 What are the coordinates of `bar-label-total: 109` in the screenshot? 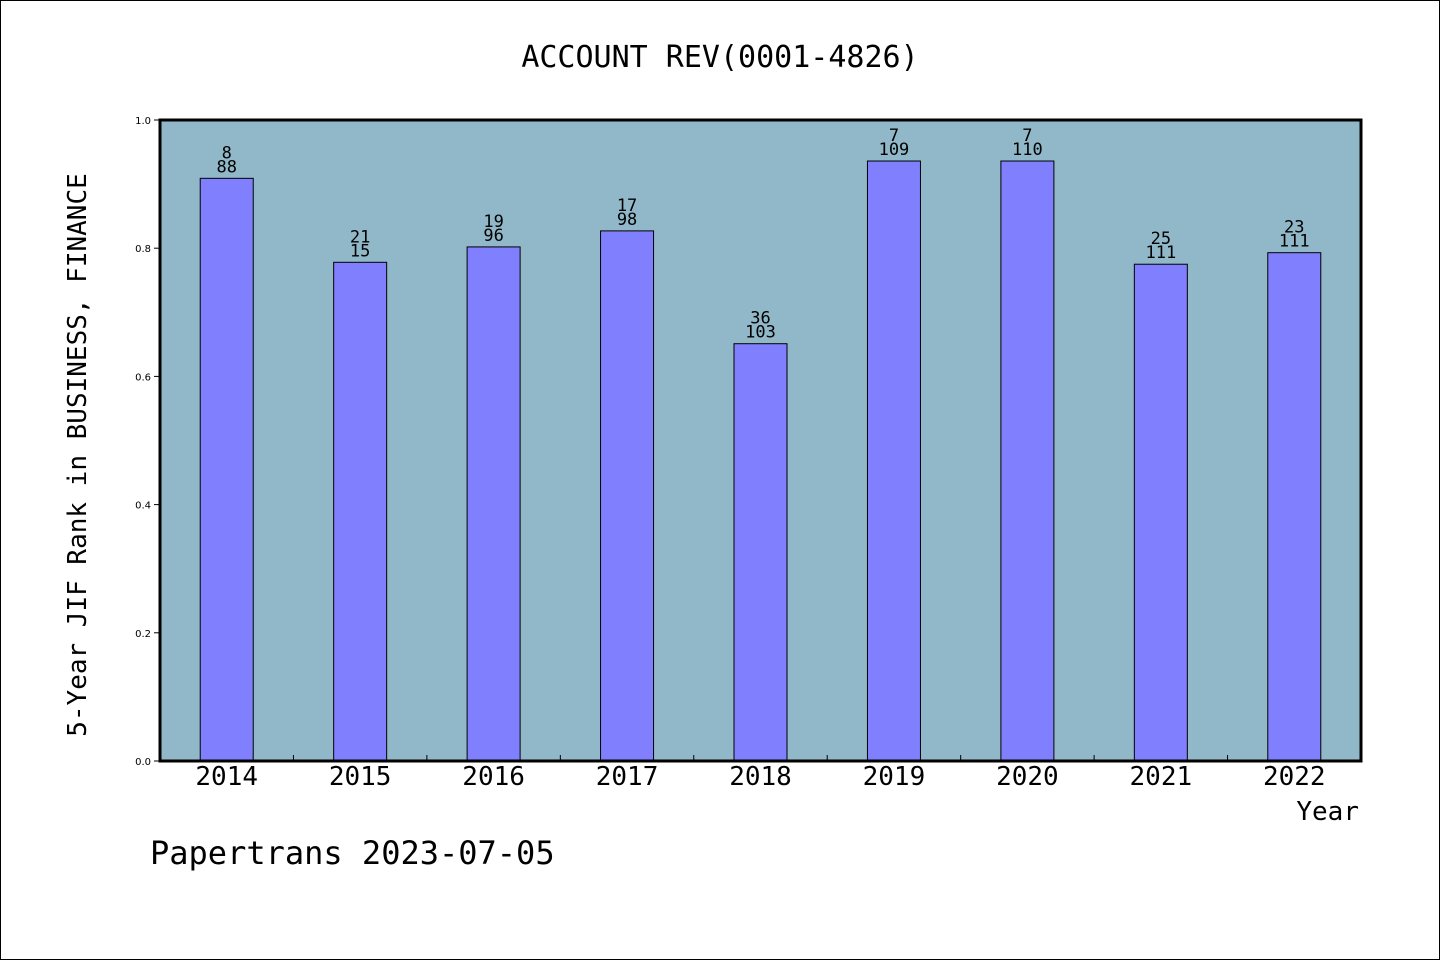 It's located at (894, 150).